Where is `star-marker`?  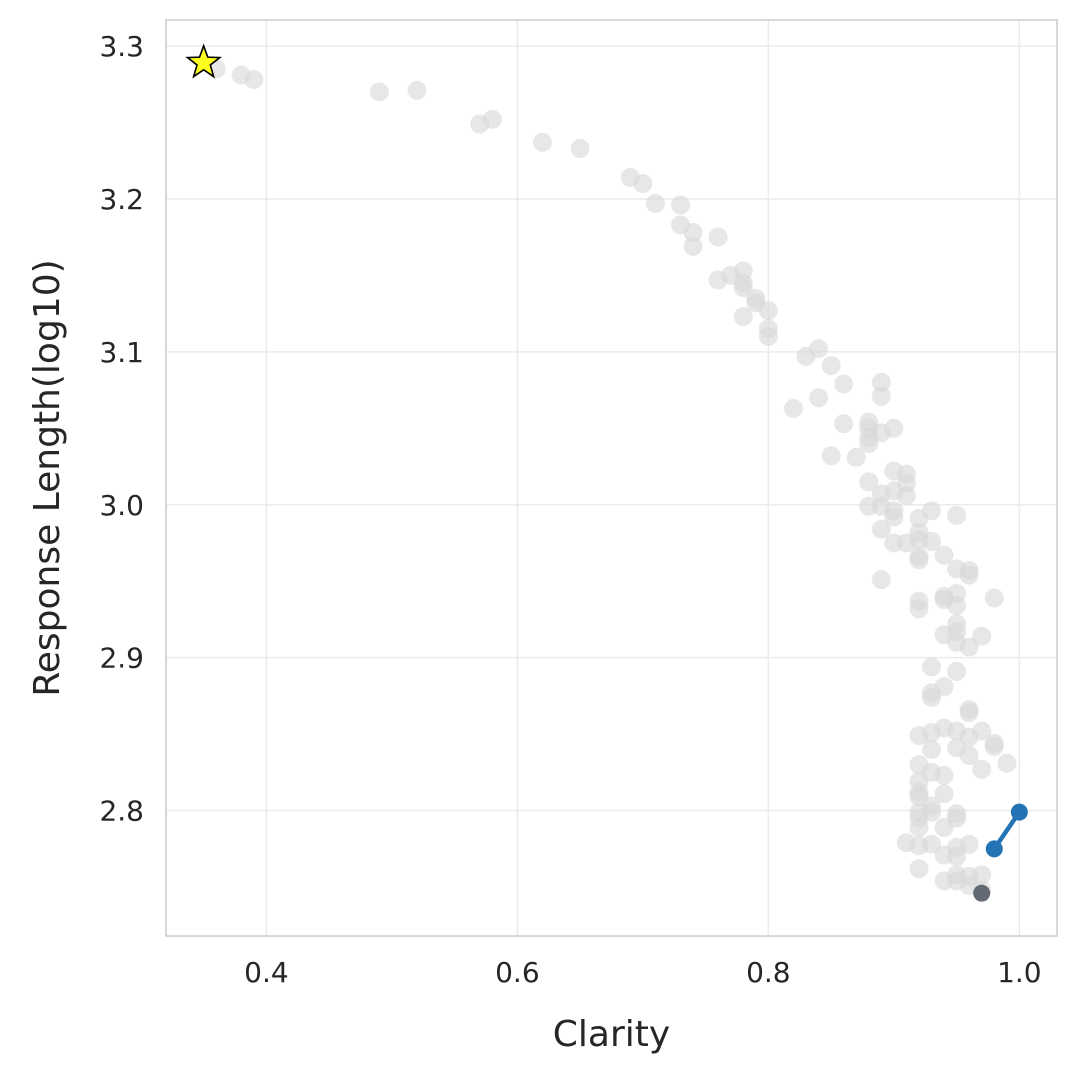 star-marker is located at coordinates (204, 61).